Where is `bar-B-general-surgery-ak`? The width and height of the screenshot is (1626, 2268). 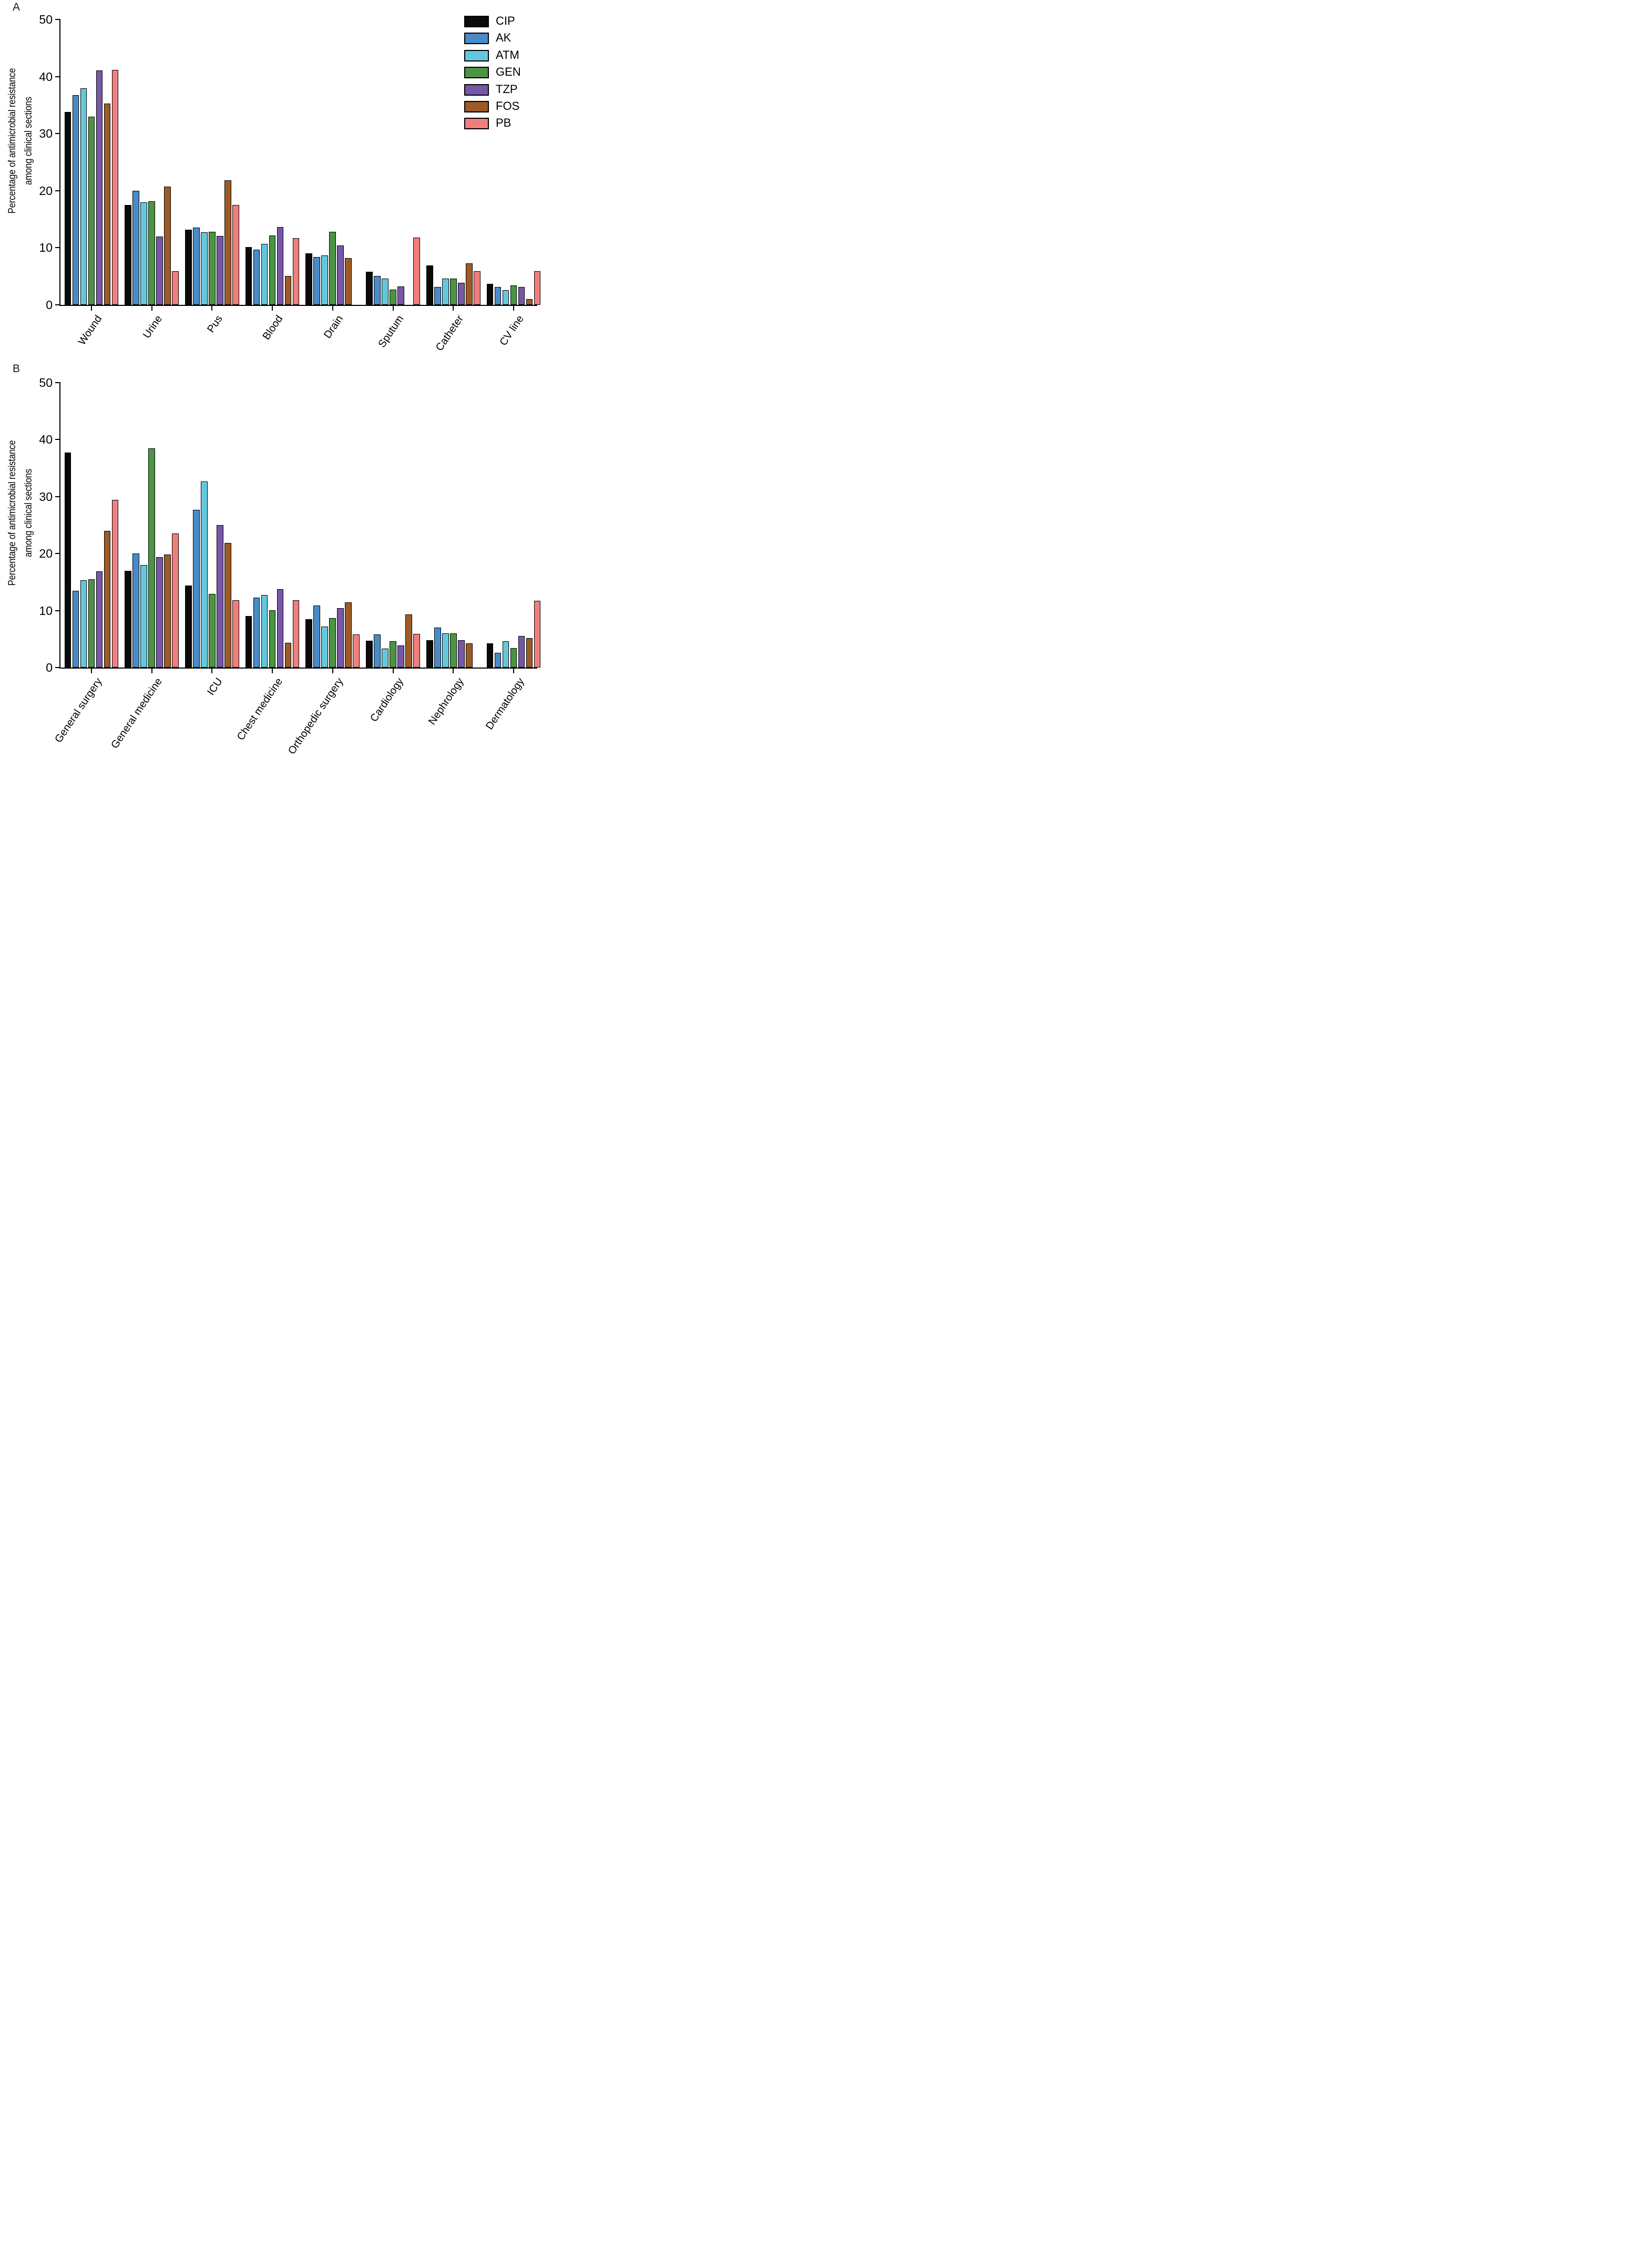 bar-B-general-surgery-ak is located at coordinates (76, 629).